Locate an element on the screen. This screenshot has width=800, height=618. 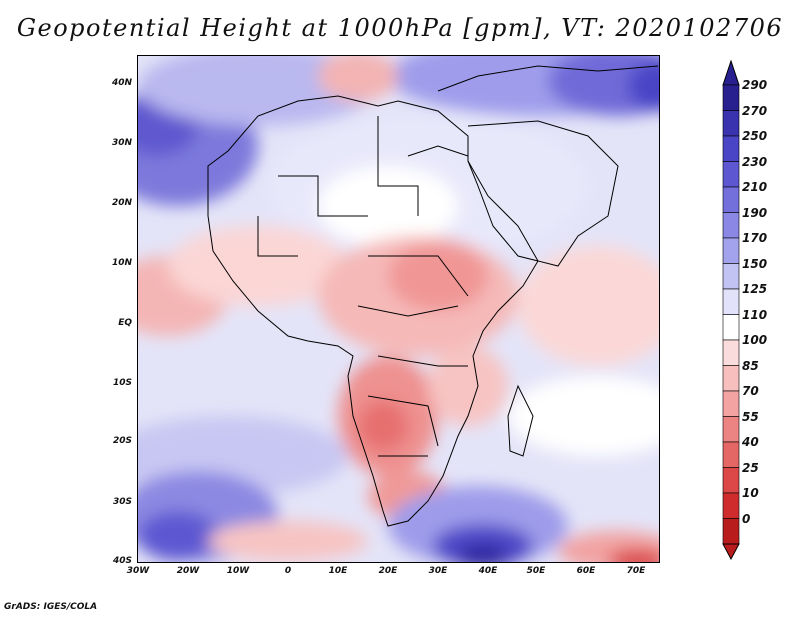
lat-label: EQ is located at coordinates (125, 323).